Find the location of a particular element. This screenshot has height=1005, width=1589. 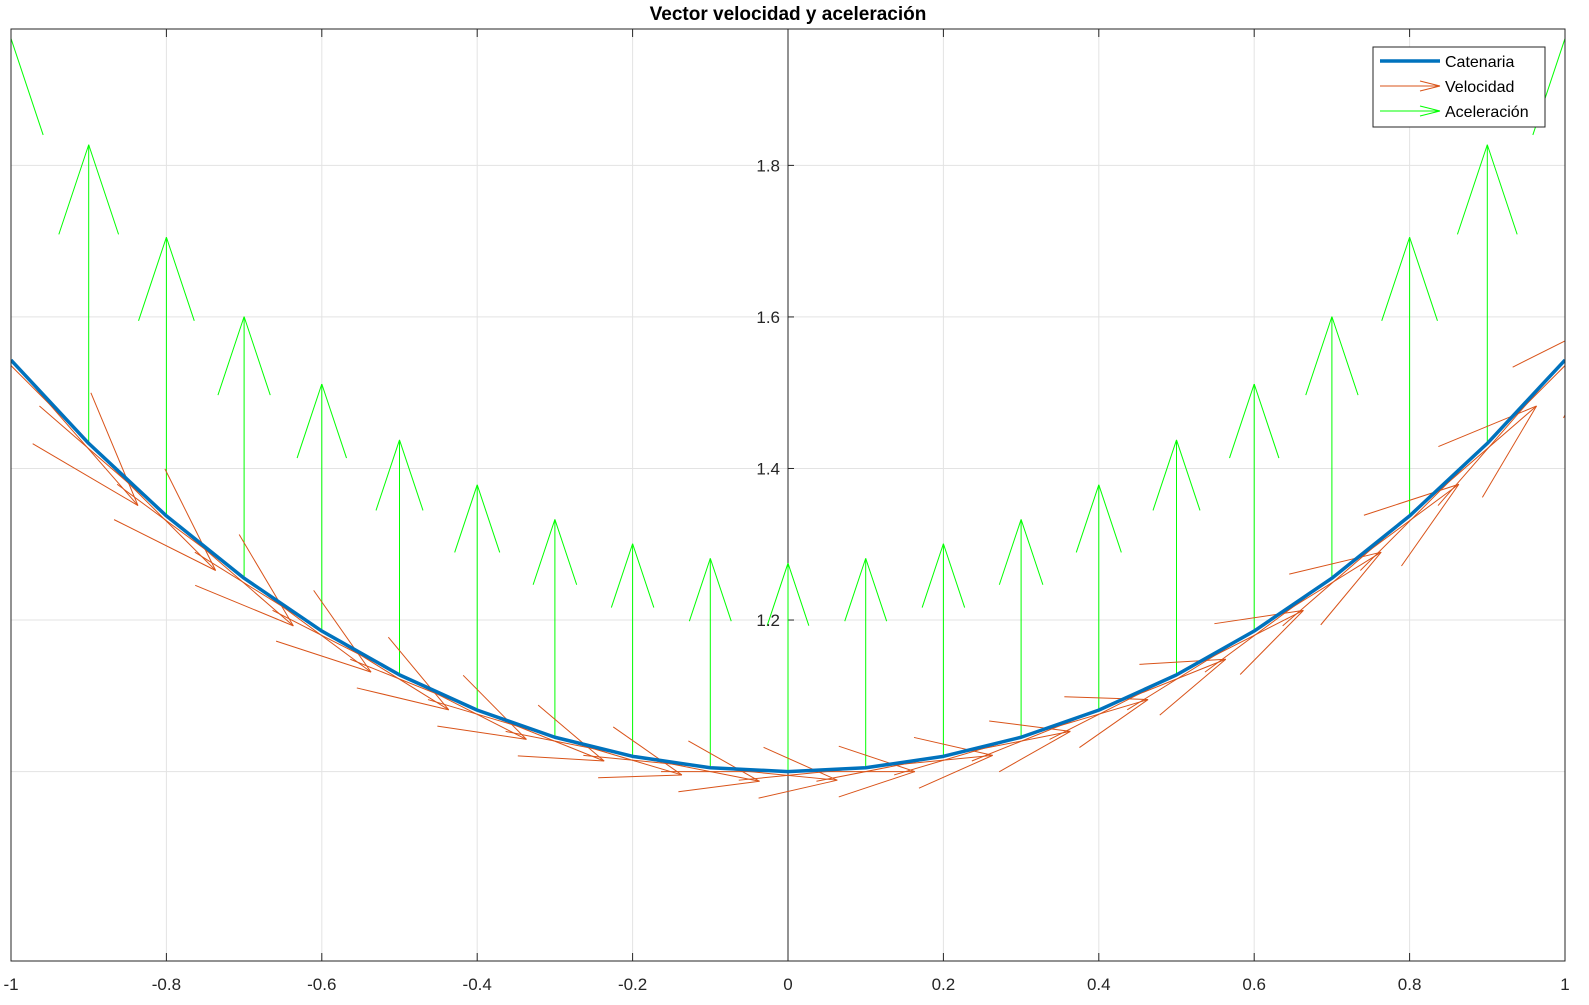

x-tick-label-9: 0.8 is located at coordinates (1410, 984).